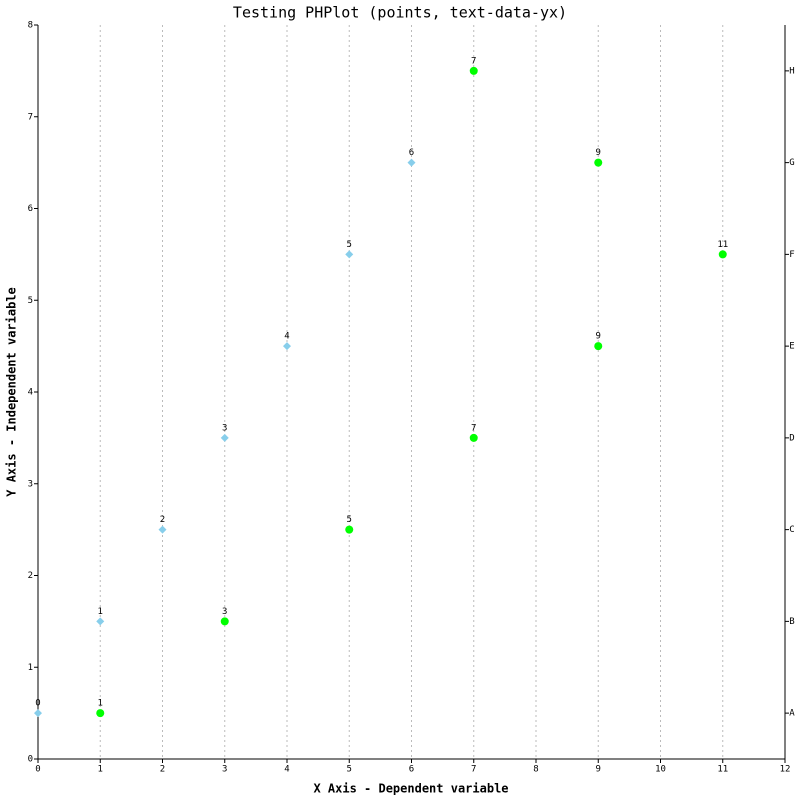 The height and width of the screenshot is (800, 800). What do you see at coordinates (722, 245) in the screenshot?
I see `data-label: 11` at bounding box center [722, 245].